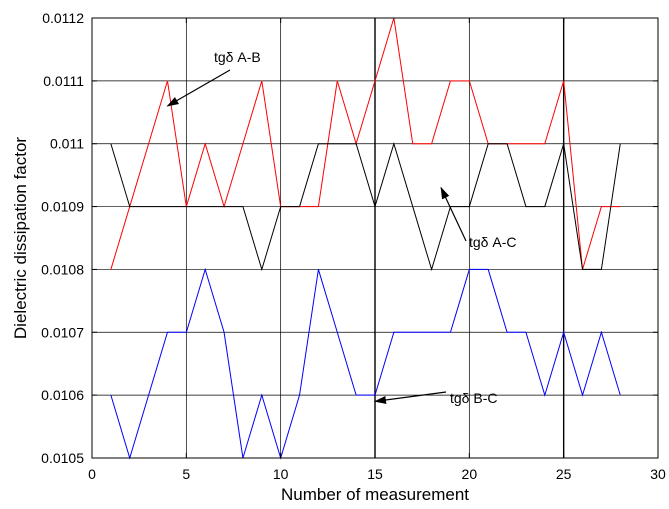  Describe the element at coordinates (67, 144) in the screenshot. I see `y-tick-label: 0.011` at that location.